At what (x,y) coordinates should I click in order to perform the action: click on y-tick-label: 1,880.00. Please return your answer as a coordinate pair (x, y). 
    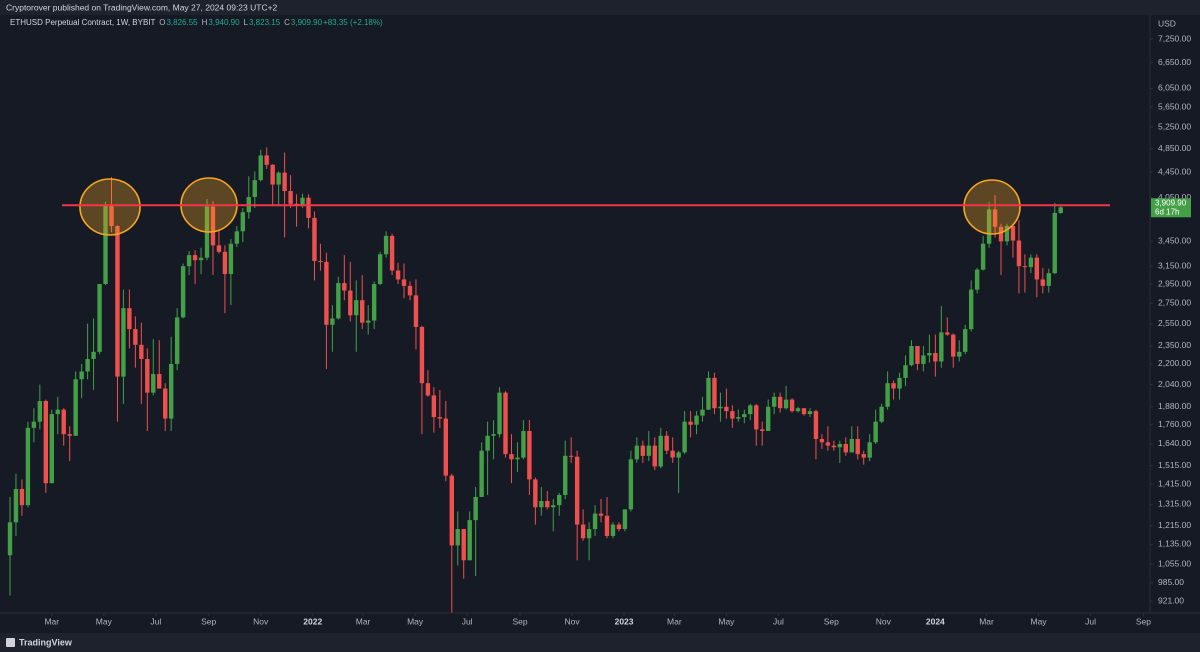
    Looking at the image, I should click on (1174, 406).